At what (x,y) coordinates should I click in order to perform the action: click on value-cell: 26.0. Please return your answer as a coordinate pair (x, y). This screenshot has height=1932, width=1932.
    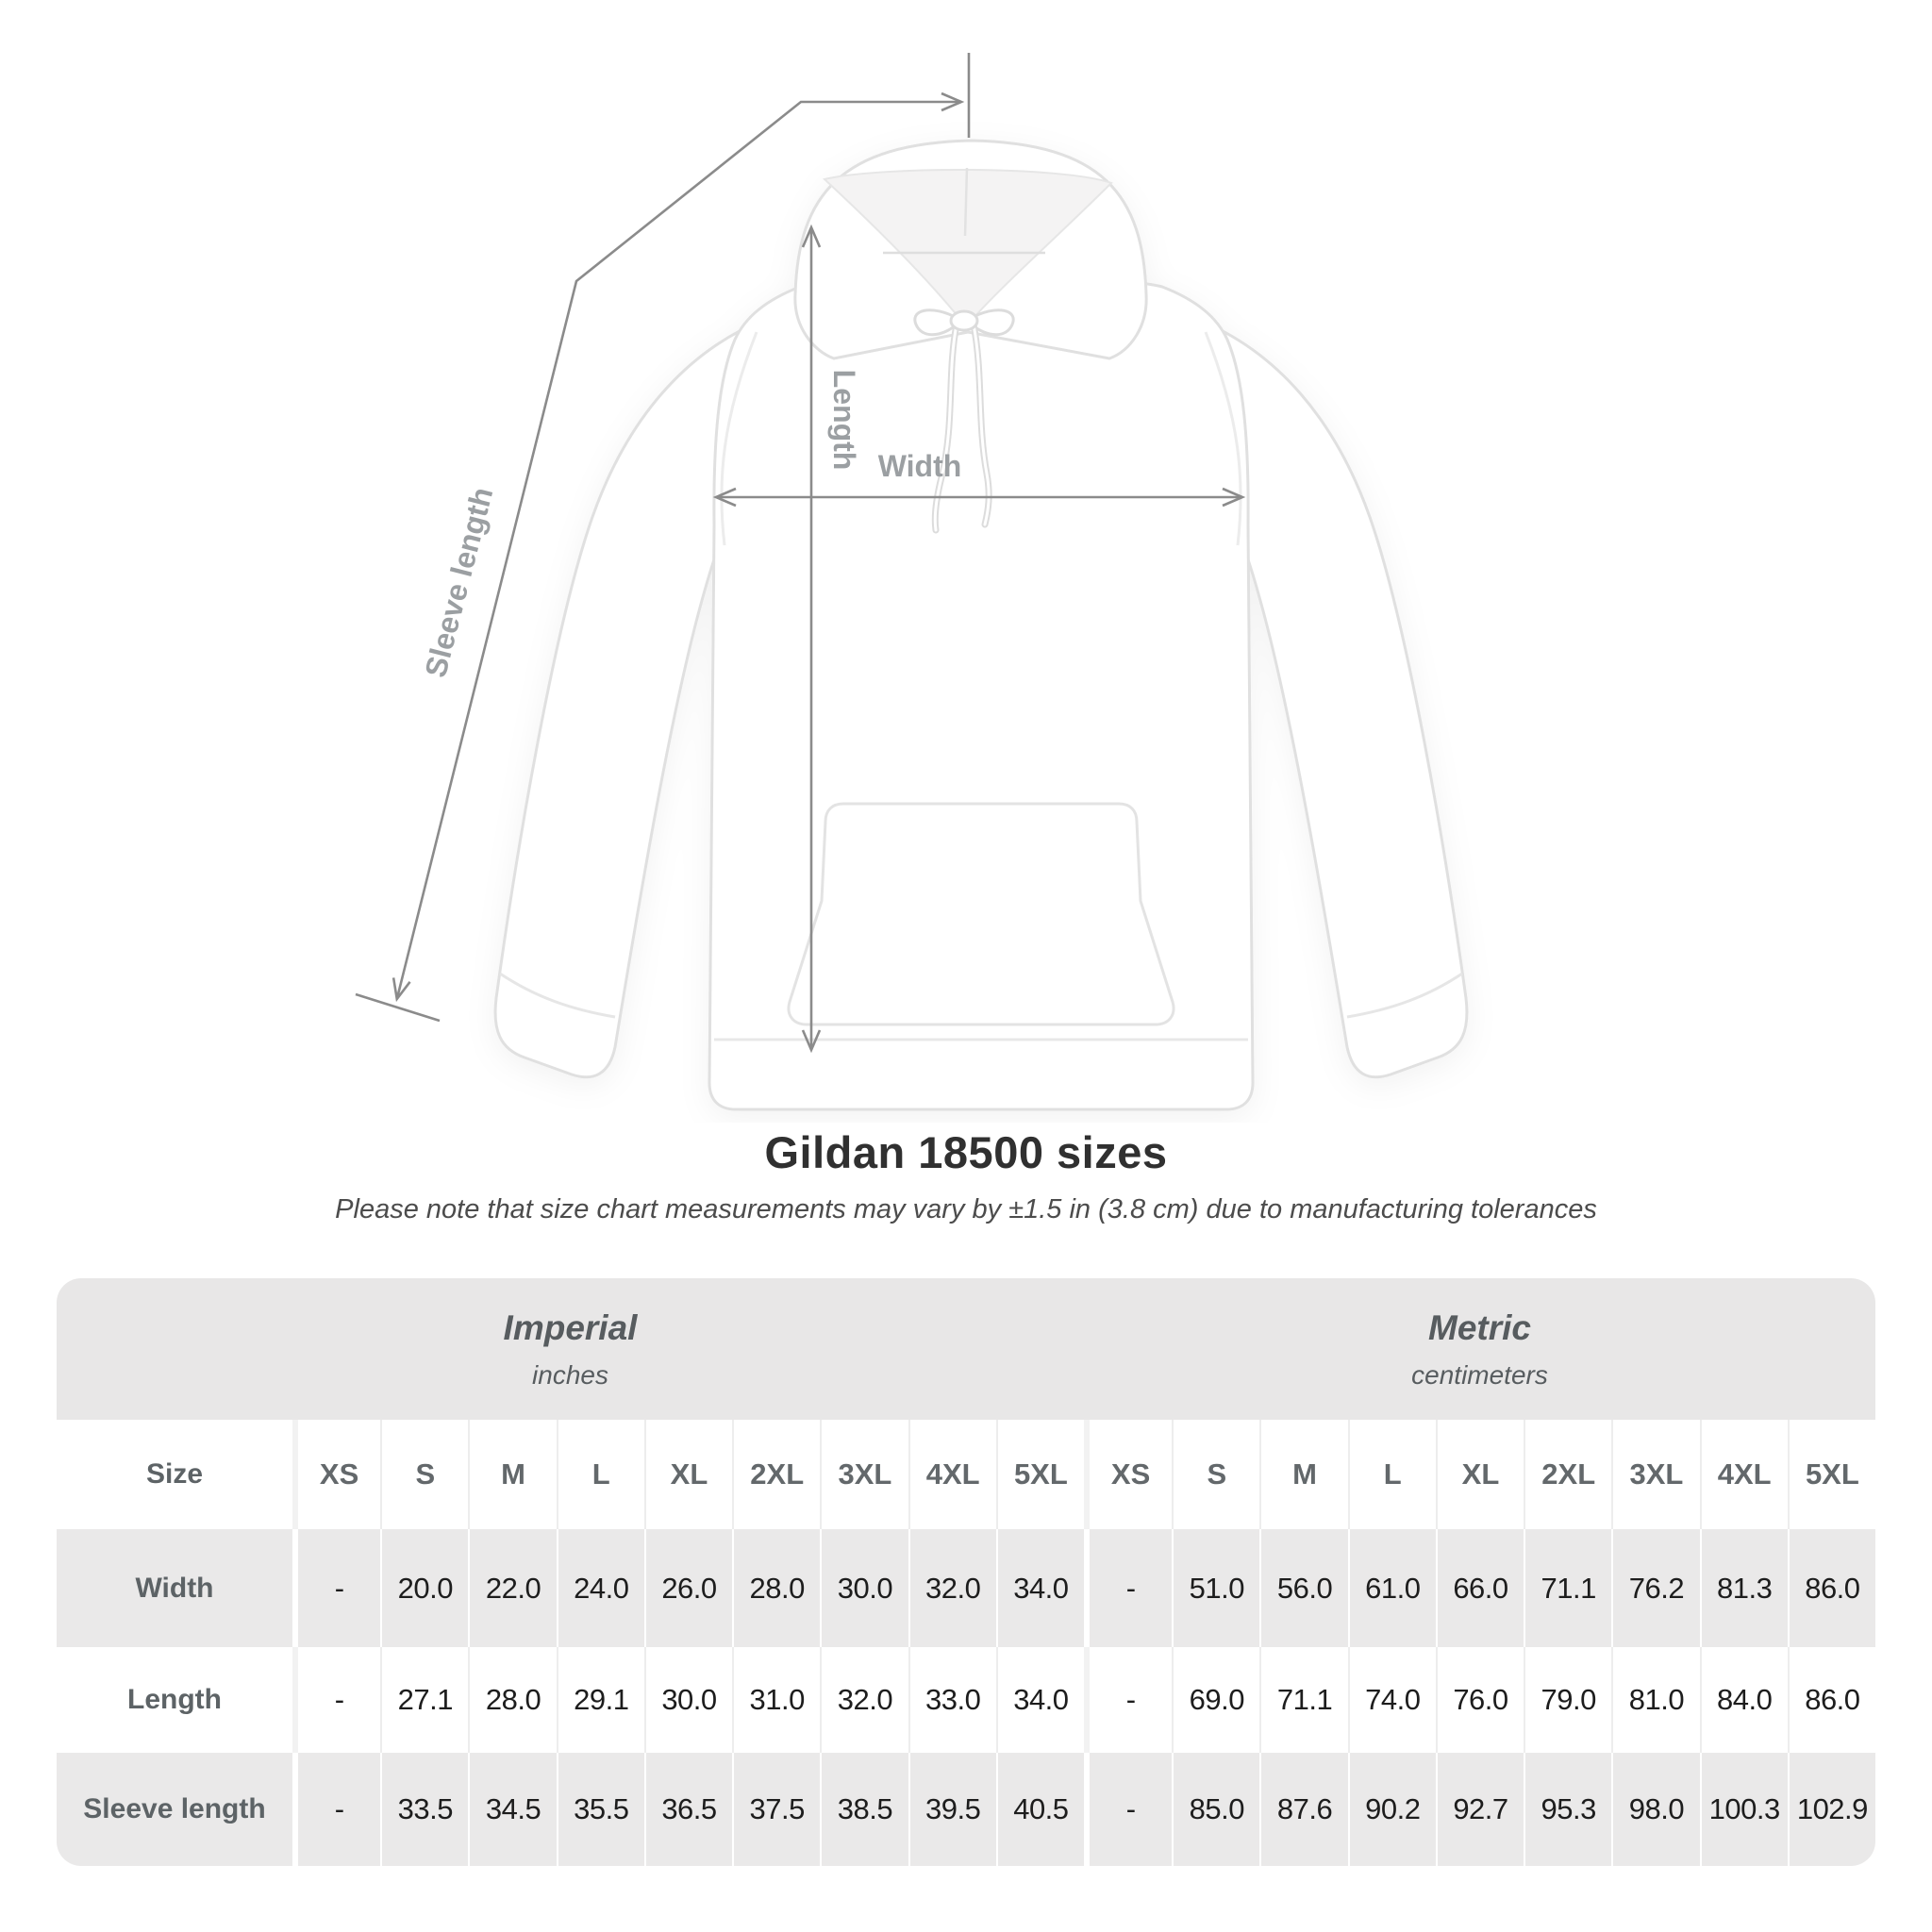
    Looking at the image, I should click on (688, 1588).